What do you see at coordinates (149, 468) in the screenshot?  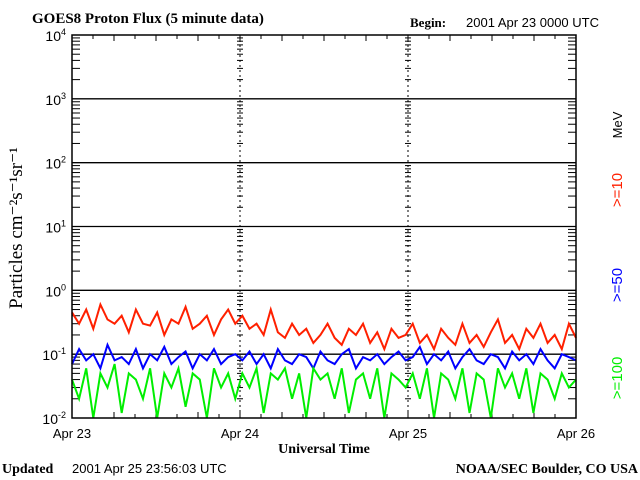 I see `updated-value: 2001 Apr 25 23:56:03 UTC` at bounding box center [149, 468].